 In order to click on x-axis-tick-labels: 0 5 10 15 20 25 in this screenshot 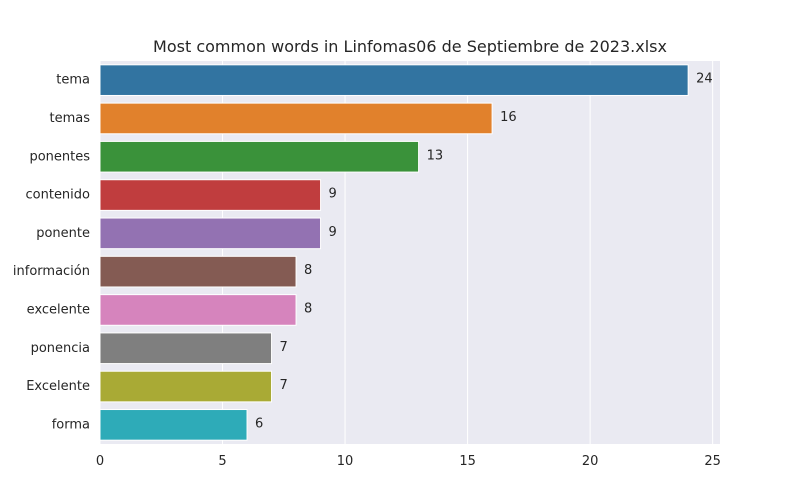, I will do `click(408, 461)`.